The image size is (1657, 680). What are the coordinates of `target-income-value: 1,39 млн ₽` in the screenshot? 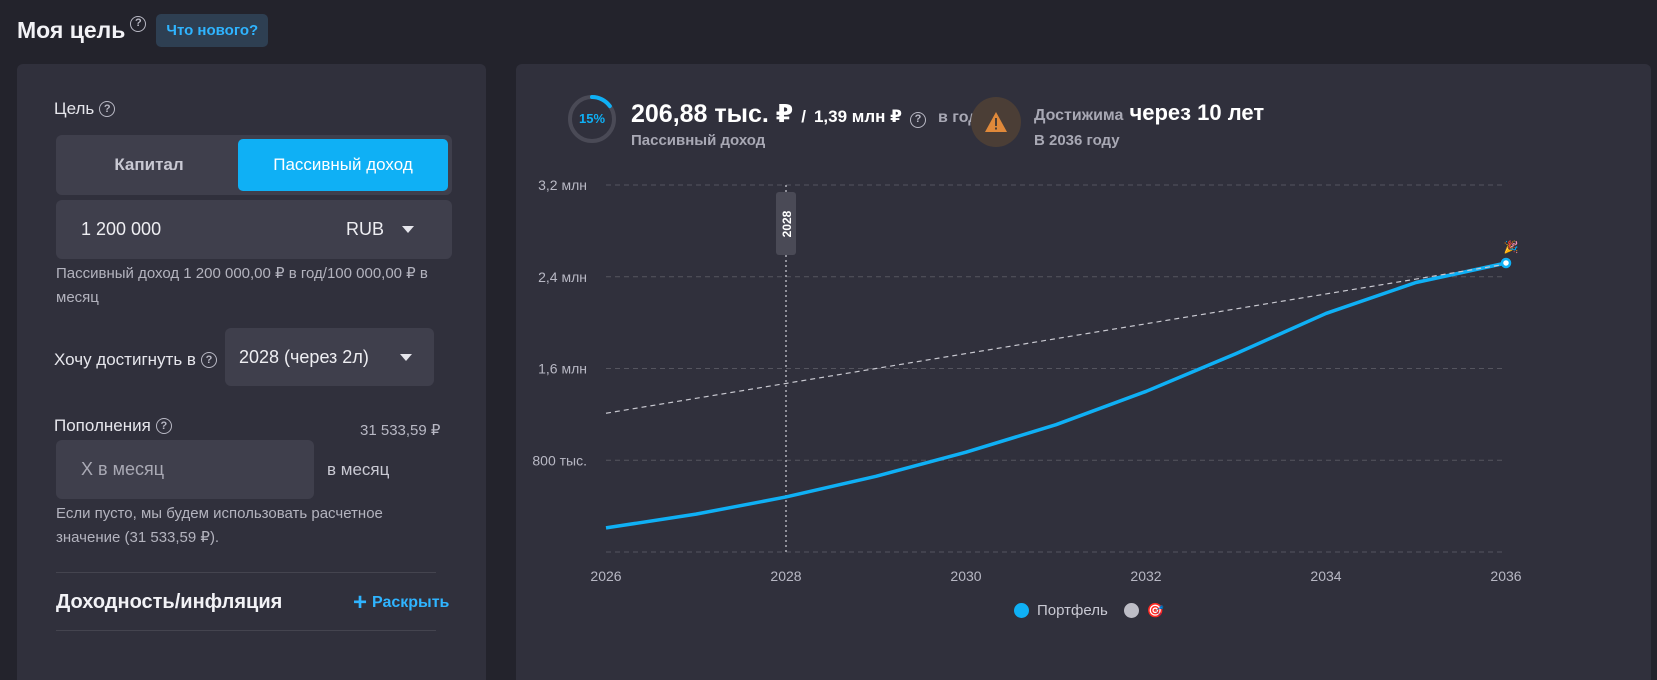 It's located at (857, 116).